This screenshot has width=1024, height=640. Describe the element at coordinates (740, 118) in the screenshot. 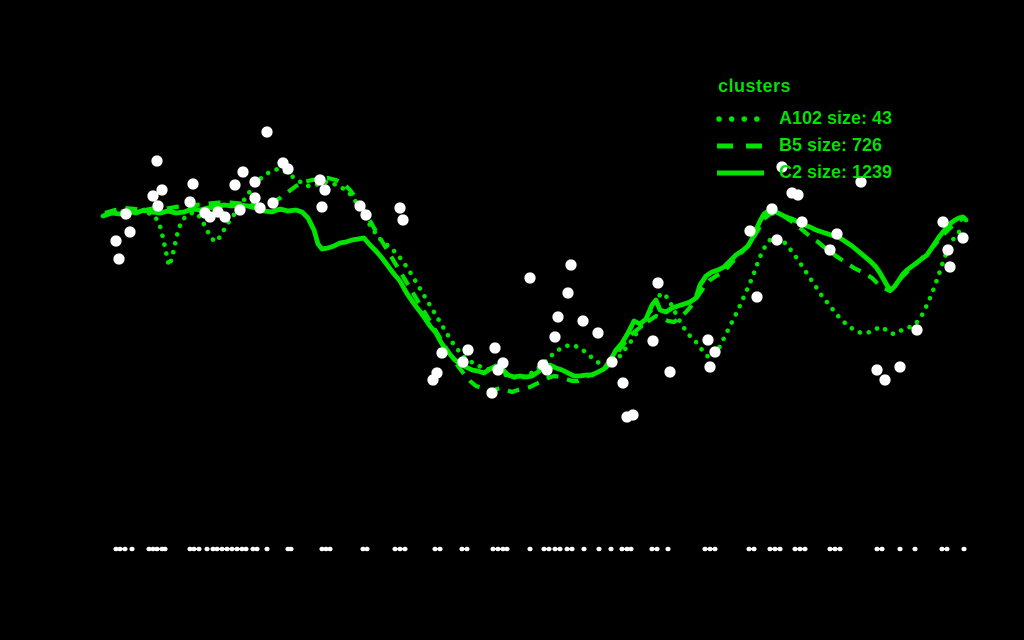

I see `dotted-line-sample-icon` at that location.